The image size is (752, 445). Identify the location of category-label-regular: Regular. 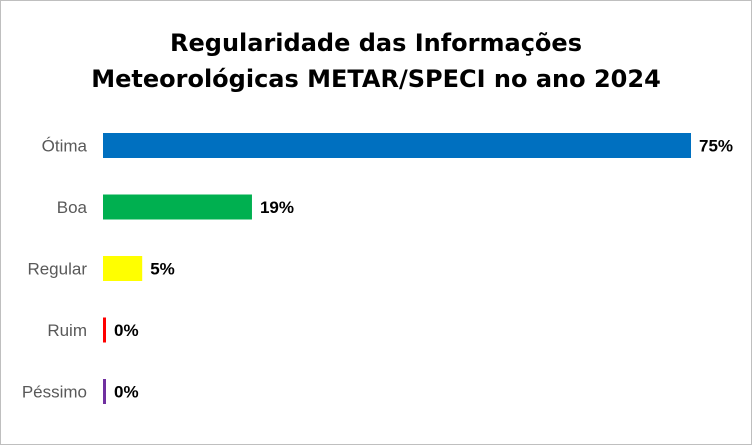
(57, 269).